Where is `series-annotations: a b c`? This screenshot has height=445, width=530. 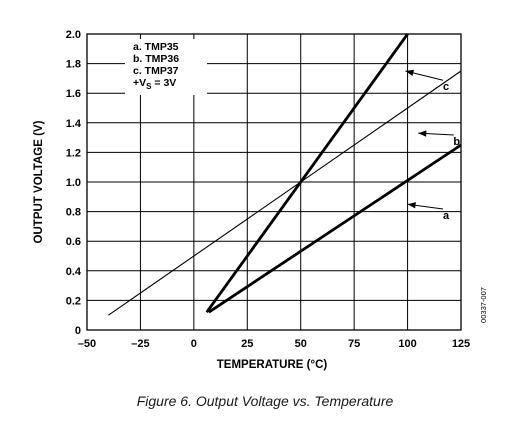 series-annotations: a b c is located at coordinates (432, 145).